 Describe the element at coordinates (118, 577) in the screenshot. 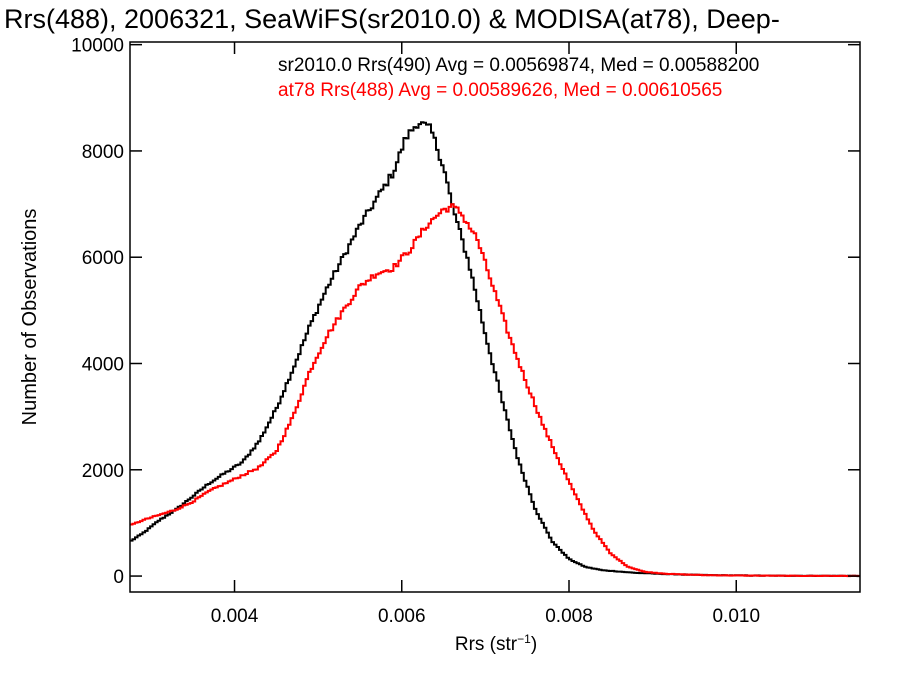

I see `y-tick-label: 0` at that location.